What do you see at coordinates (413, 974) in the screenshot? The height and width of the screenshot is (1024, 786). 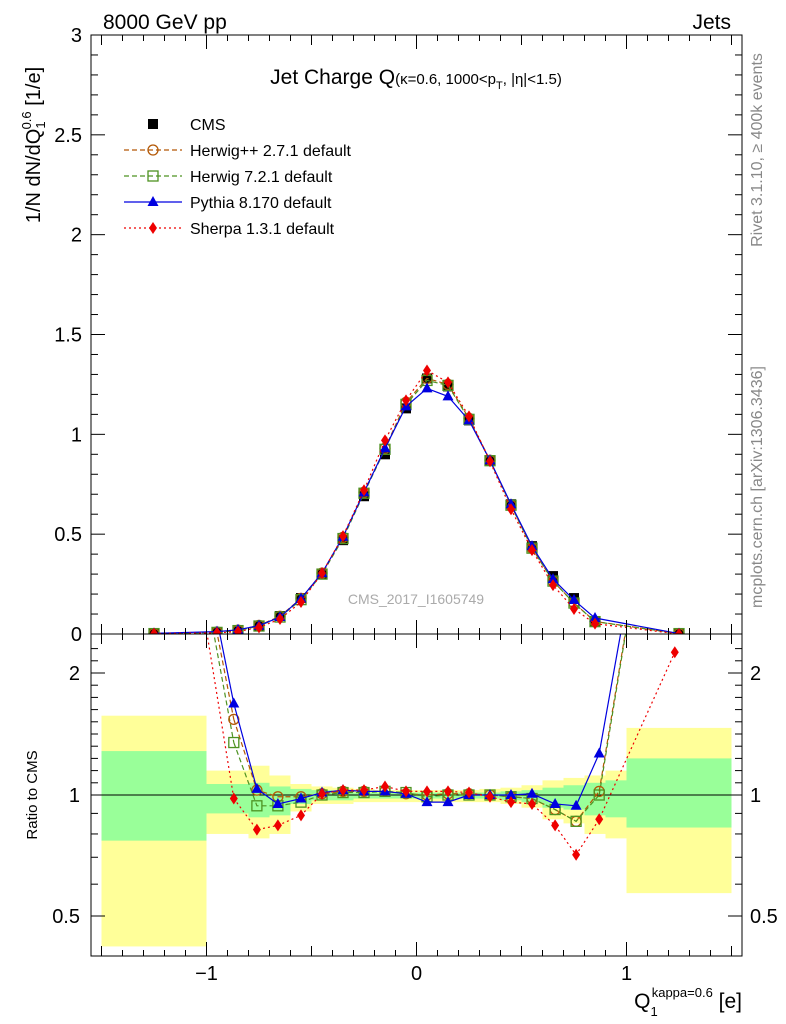 I see `x-tick-labels: −1 0 1` at bounding box center [413, 974].